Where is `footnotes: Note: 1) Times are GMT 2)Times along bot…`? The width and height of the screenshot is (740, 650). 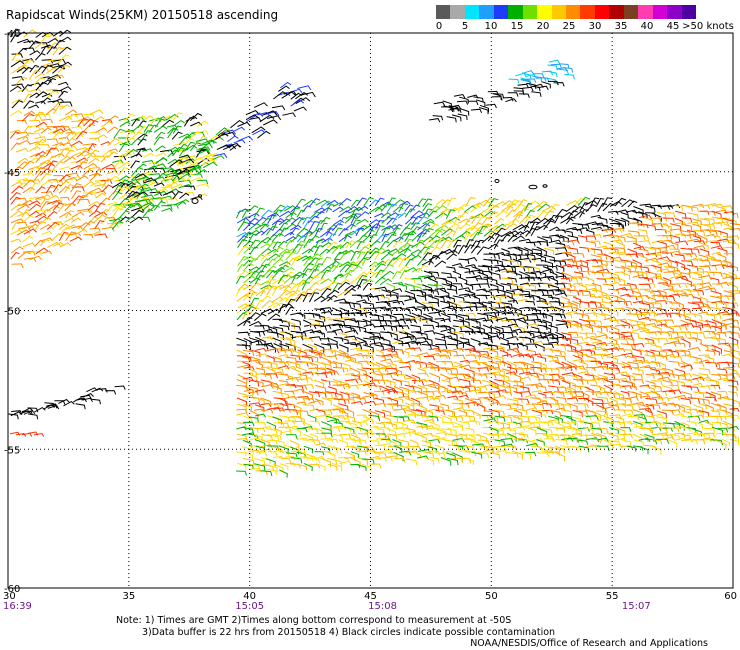 footnotes: Note: 1) Times are GMT 2)Times along bot… is located at coordinates (335, 627).